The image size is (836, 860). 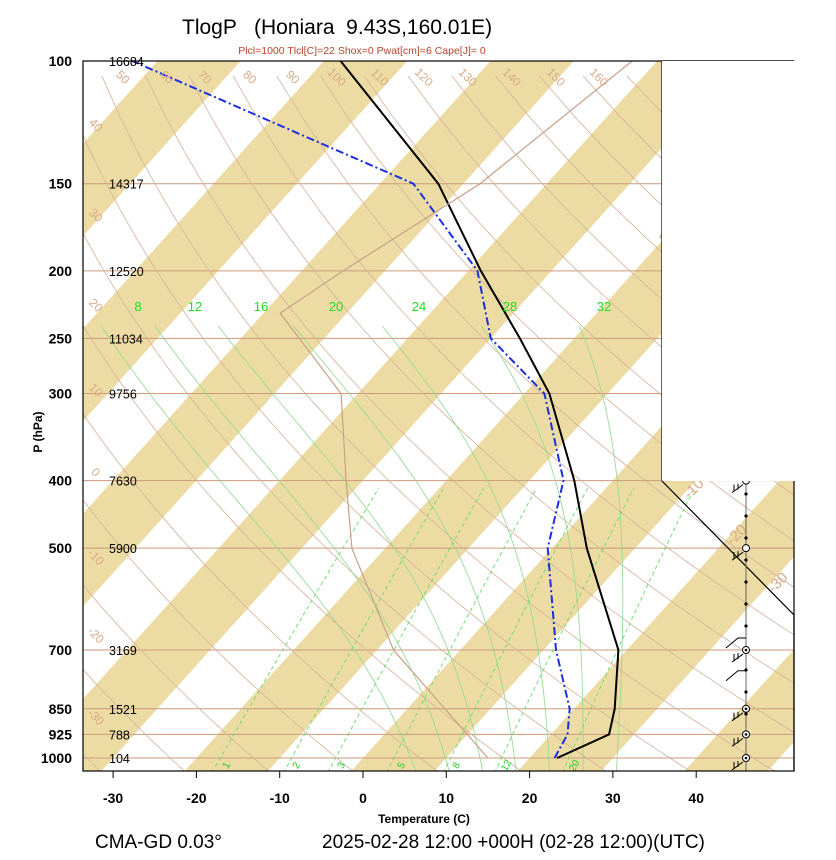 I want to click on height-label: 3169, so click(x=123, y=651).